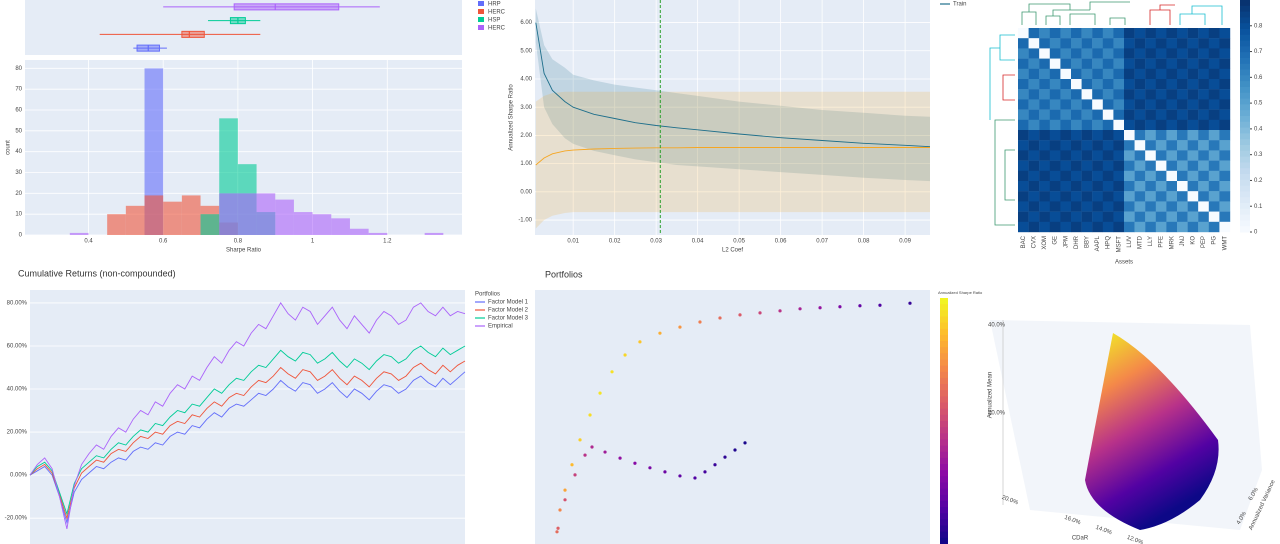 Image resolution: width=1280 pixels, height=544 pixels. Describe the element at coordinates (997, 414) in the screenshot. I see `z-tick-label: 20.0%` at that location.